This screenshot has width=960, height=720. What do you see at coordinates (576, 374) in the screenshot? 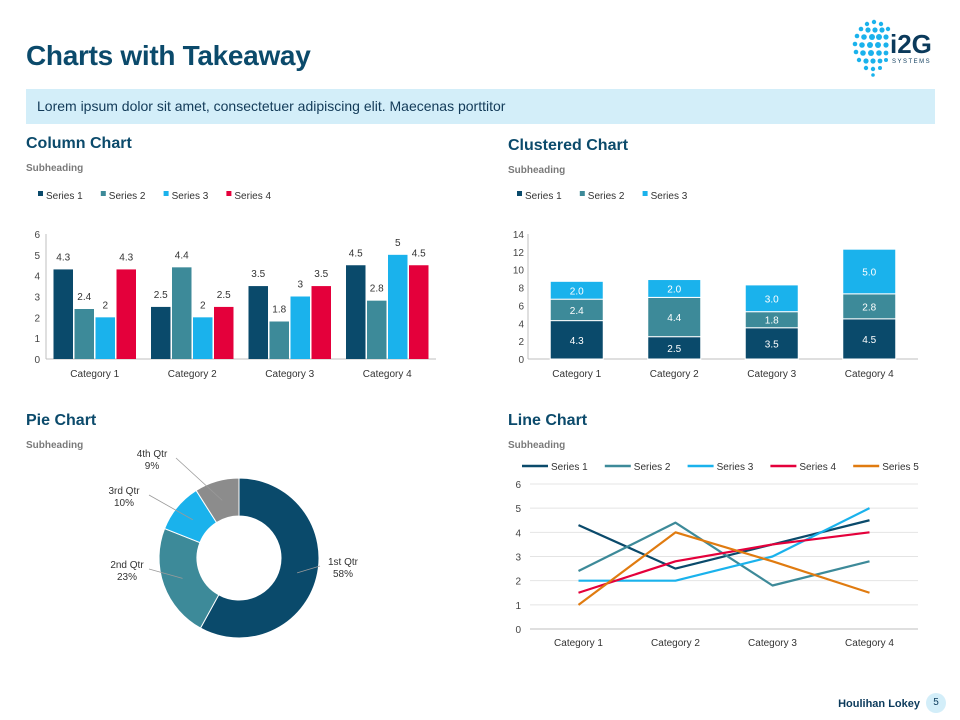
I see `clustered-x-tick: Category 1` at bounding box center [576, 374].